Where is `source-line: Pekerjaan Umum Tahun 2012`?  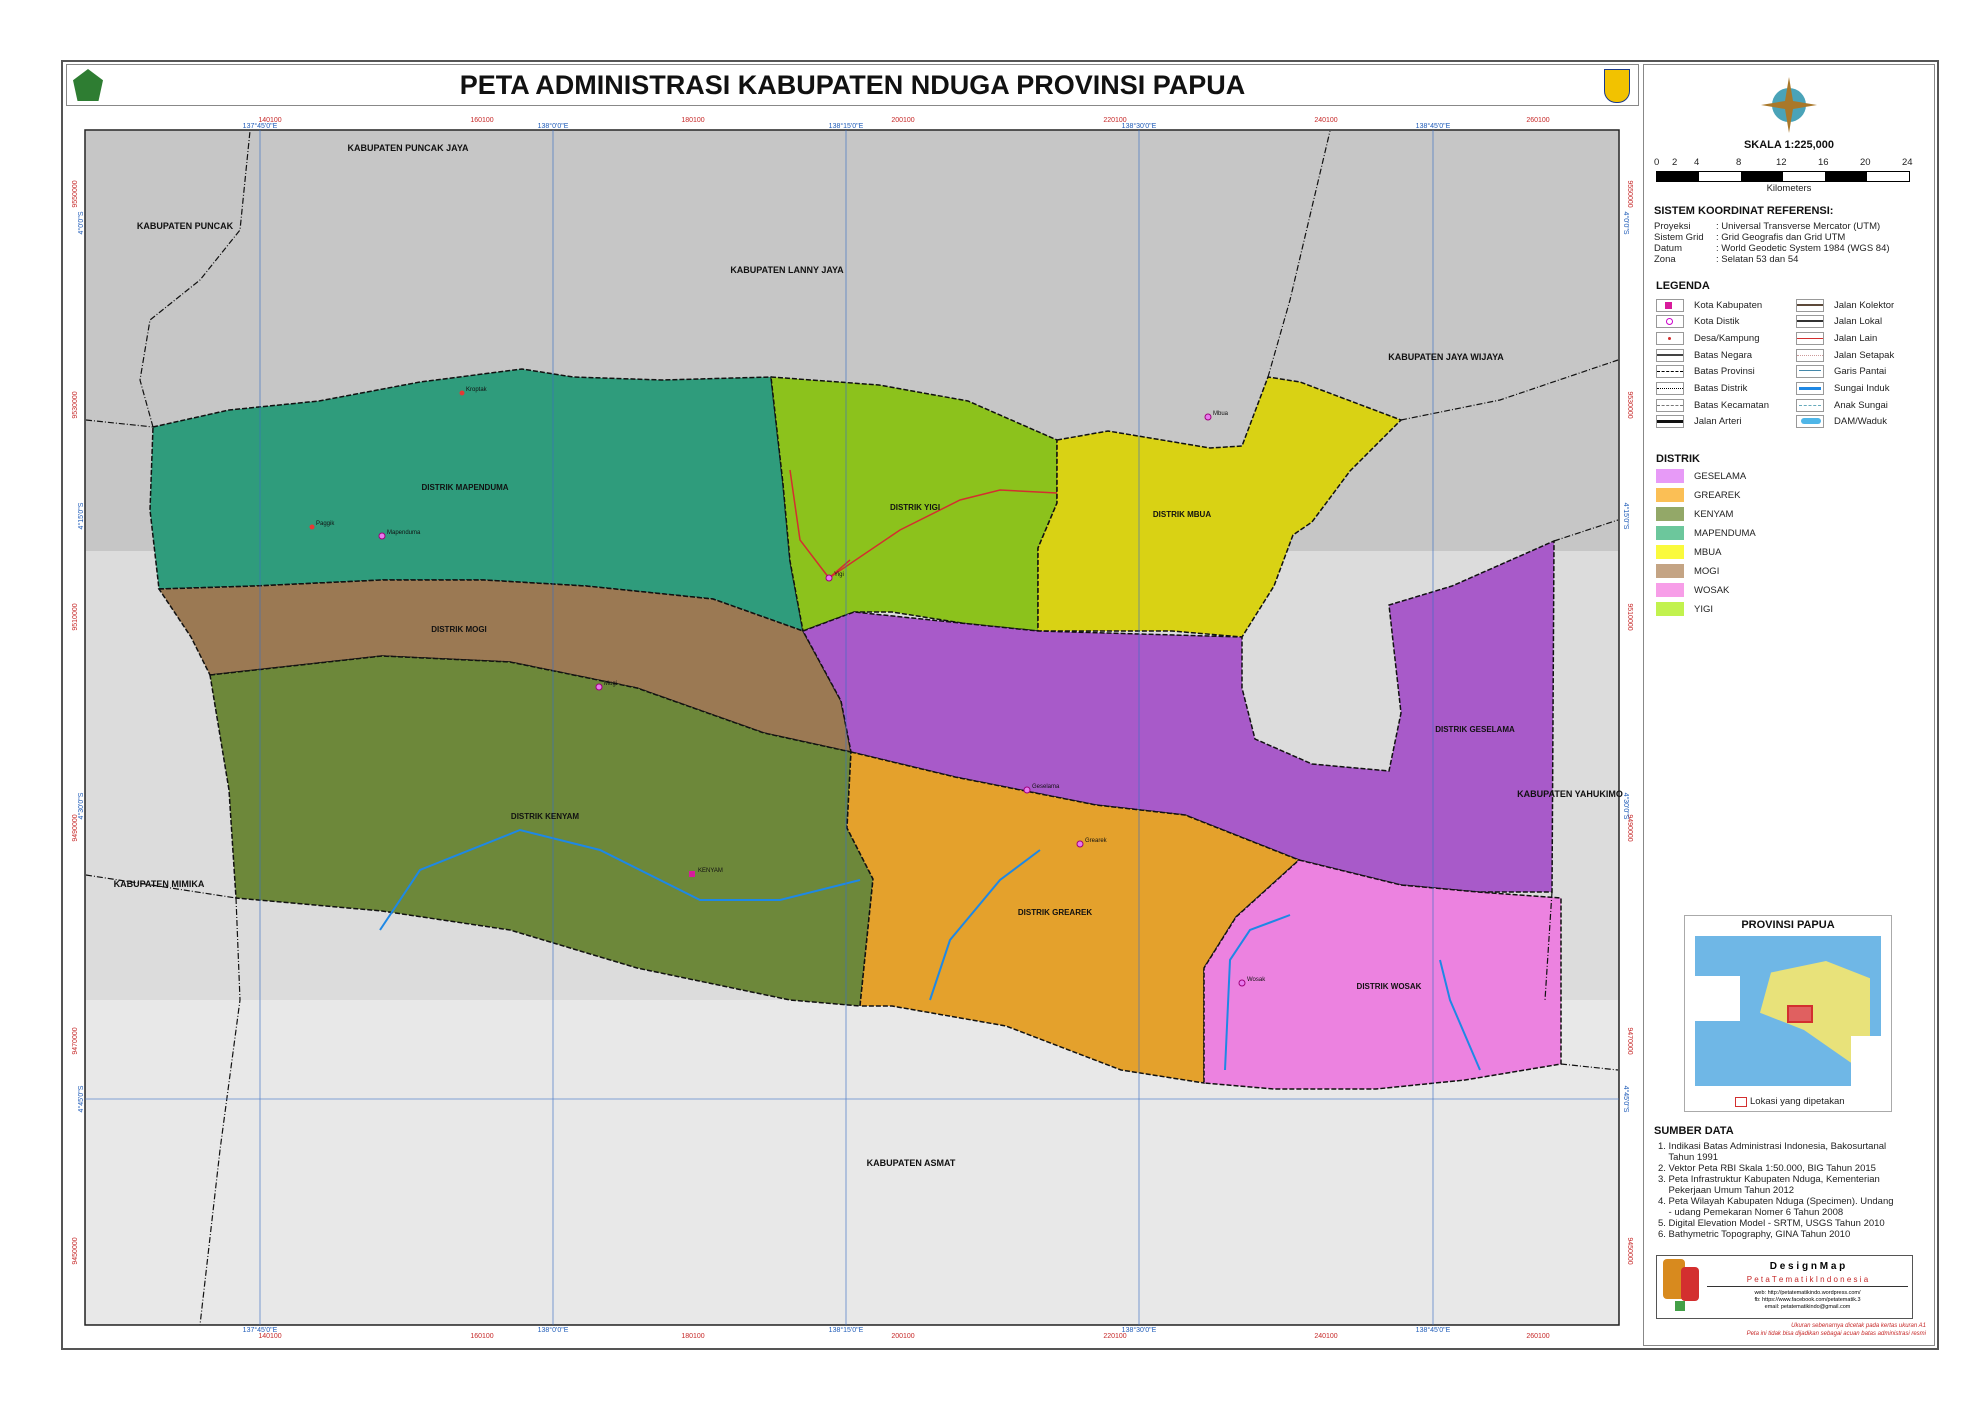 source-line: Pekerjaan Umum Tahun 2012 is located at coordinates (1726, 1190).